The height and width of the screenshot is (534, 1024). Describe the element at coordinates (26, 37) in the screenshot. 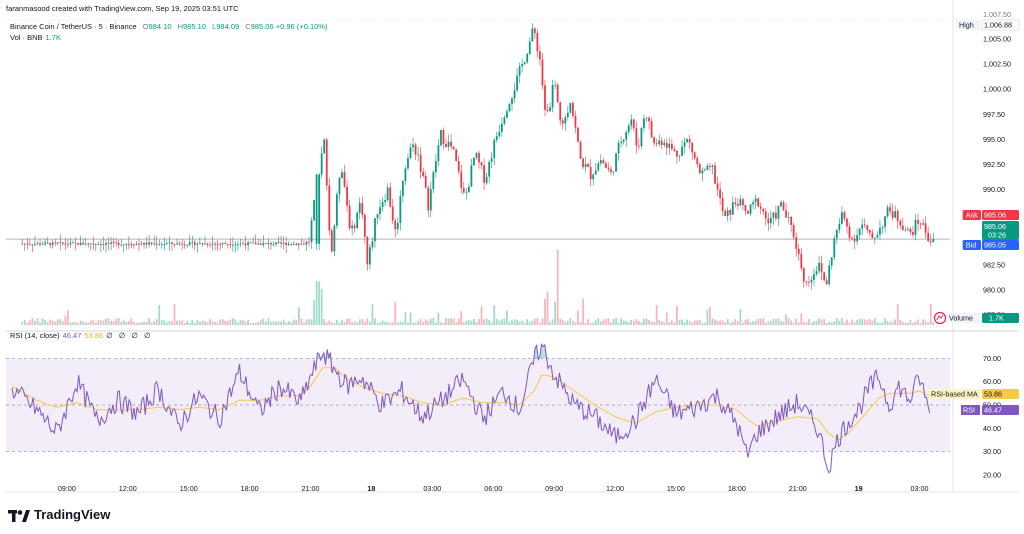

I see `volume-legend-label: Vol · BNB` at that location.